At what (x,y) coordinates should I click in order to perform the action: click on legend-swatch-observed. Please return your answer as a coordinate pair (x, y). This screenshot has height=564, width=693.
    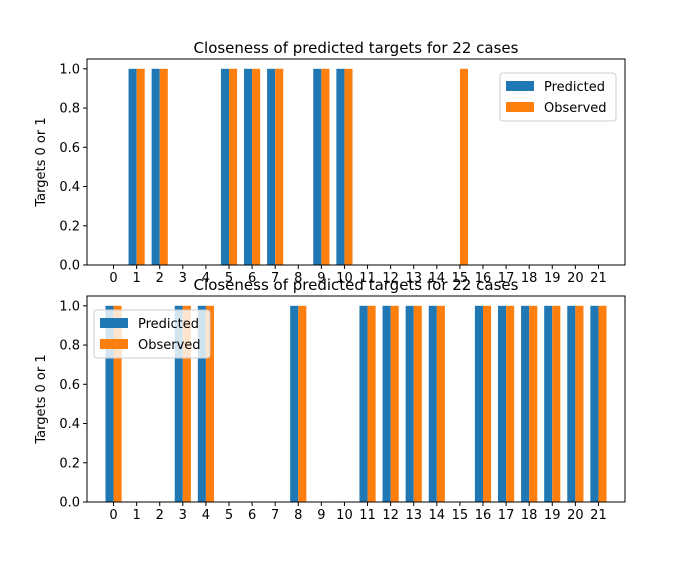
    Looking at the image, I should click on (520, 107).